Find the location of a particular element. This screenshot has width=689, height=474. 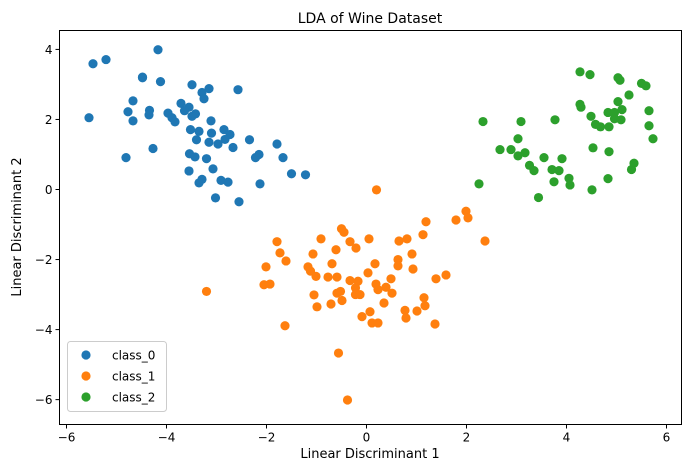

legend: class_0 class_1 class_2 is located at coordinates (117, 376).